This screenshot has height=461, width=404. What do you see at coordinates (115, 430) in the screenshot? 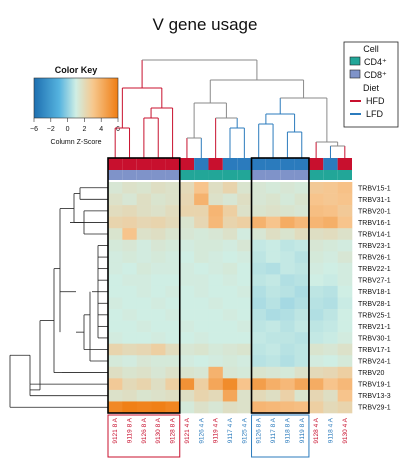
I see `column-label: 9121 8 A` at bounding box center [115, 430].